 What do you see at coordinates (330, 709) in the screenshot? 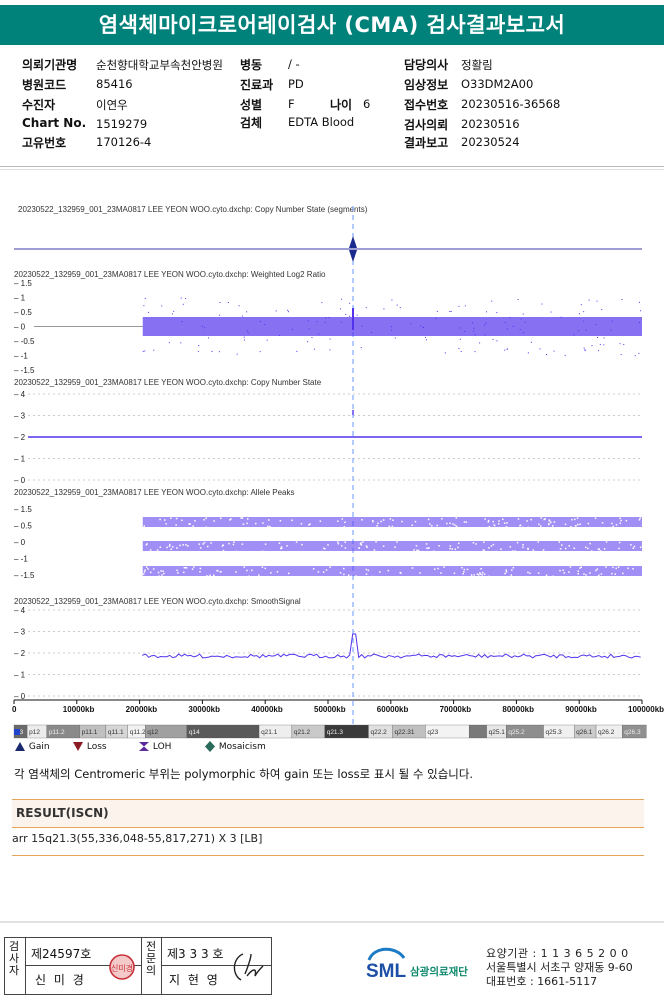
I see `x-tick-label: 50000kb` at bounding box center [330, 709].